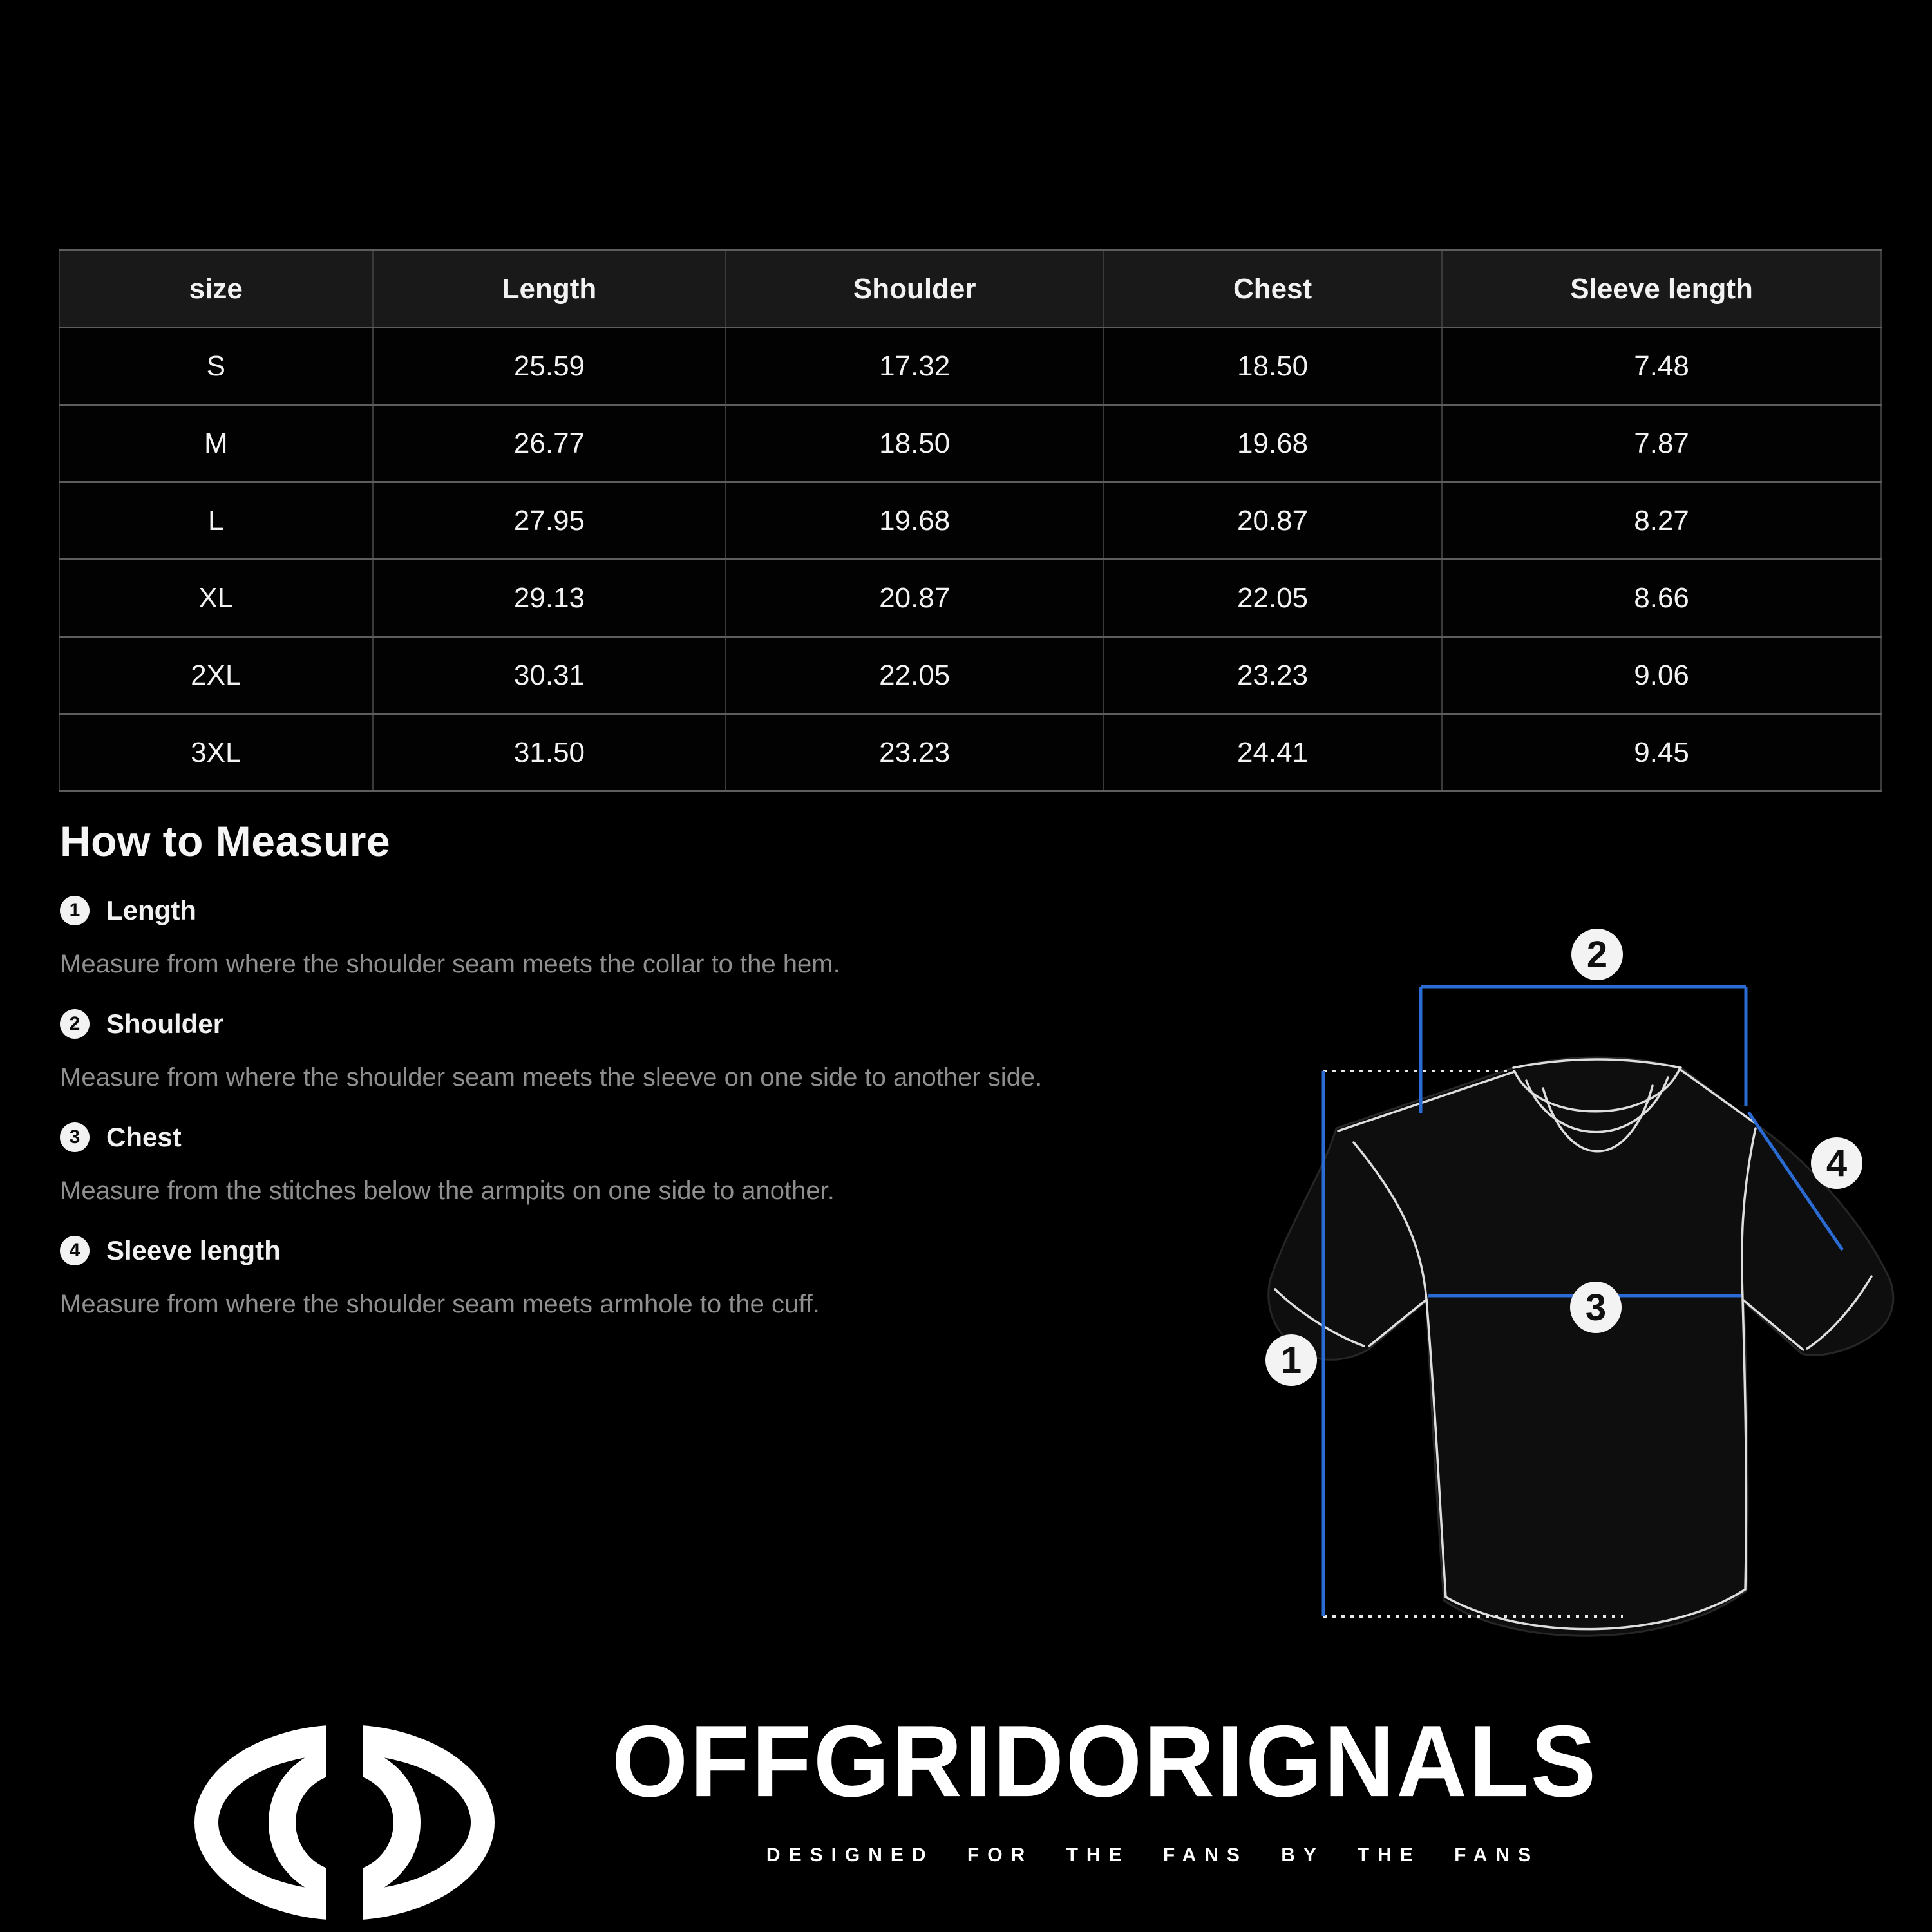 This screenshot has width=1932, height=1932. What do you see at coordinates (75, 1024) in the screenshot?
I see `step-2-badge: 2` at bounding box center [75, 1024].